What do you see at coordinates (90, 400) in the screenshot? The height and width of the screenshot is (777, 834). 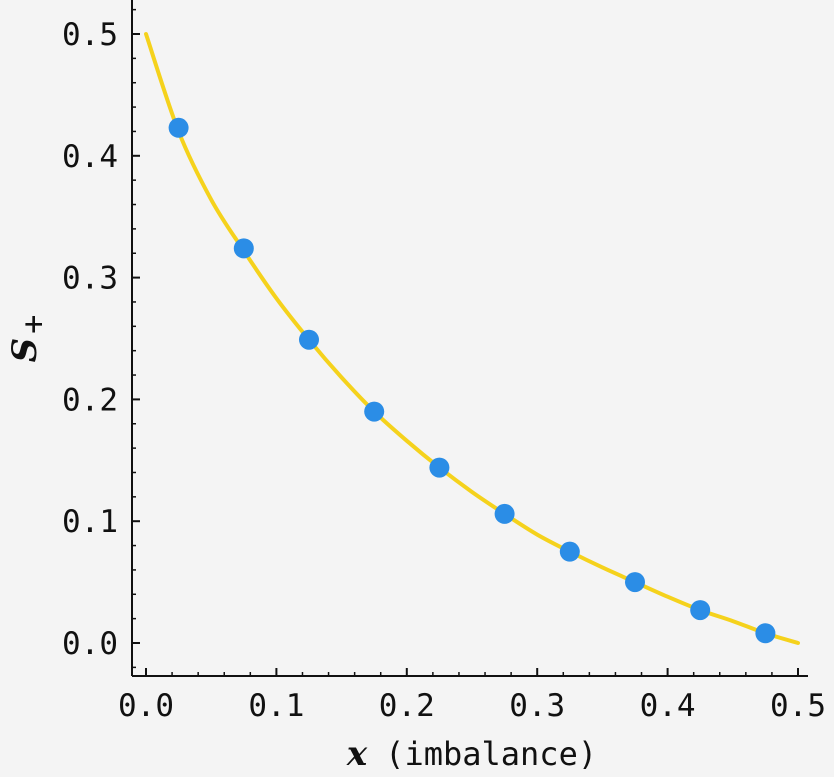 I see `y-tick-label: 0.2` at bounding box center [90, 400].